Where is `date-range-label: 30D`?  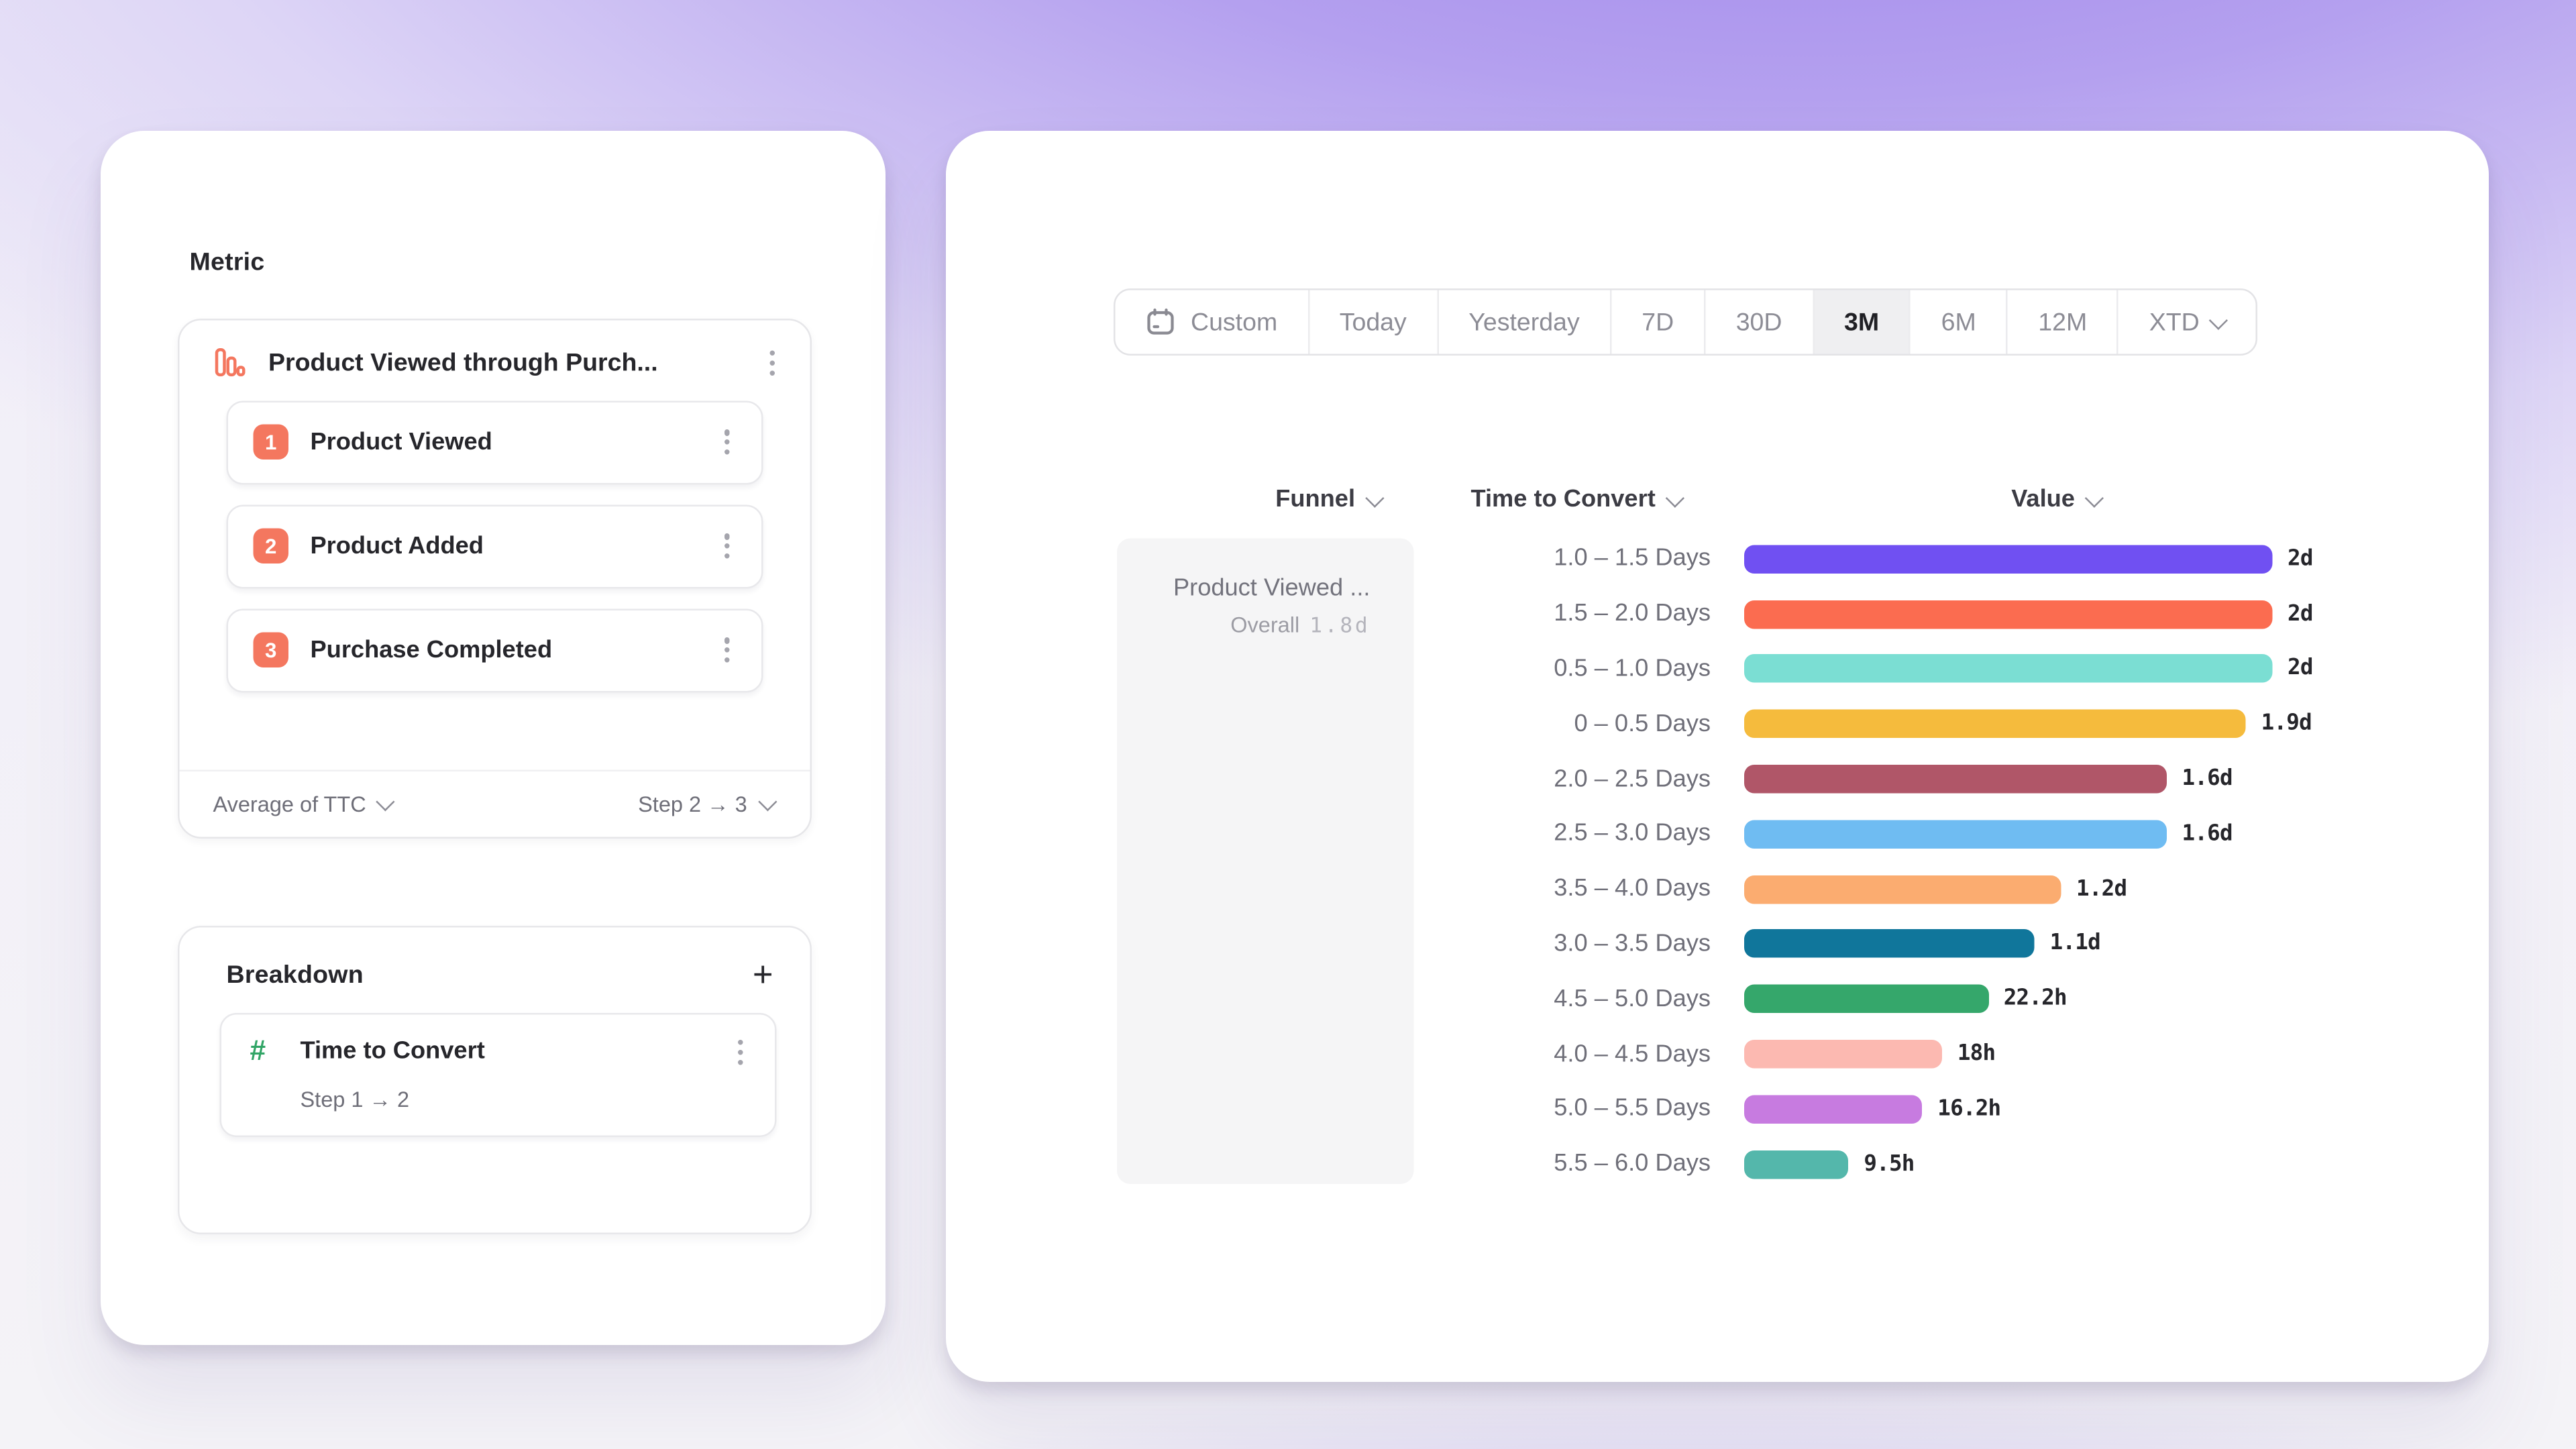
date-range-label: 30D is located at coordinates (1758, 322).